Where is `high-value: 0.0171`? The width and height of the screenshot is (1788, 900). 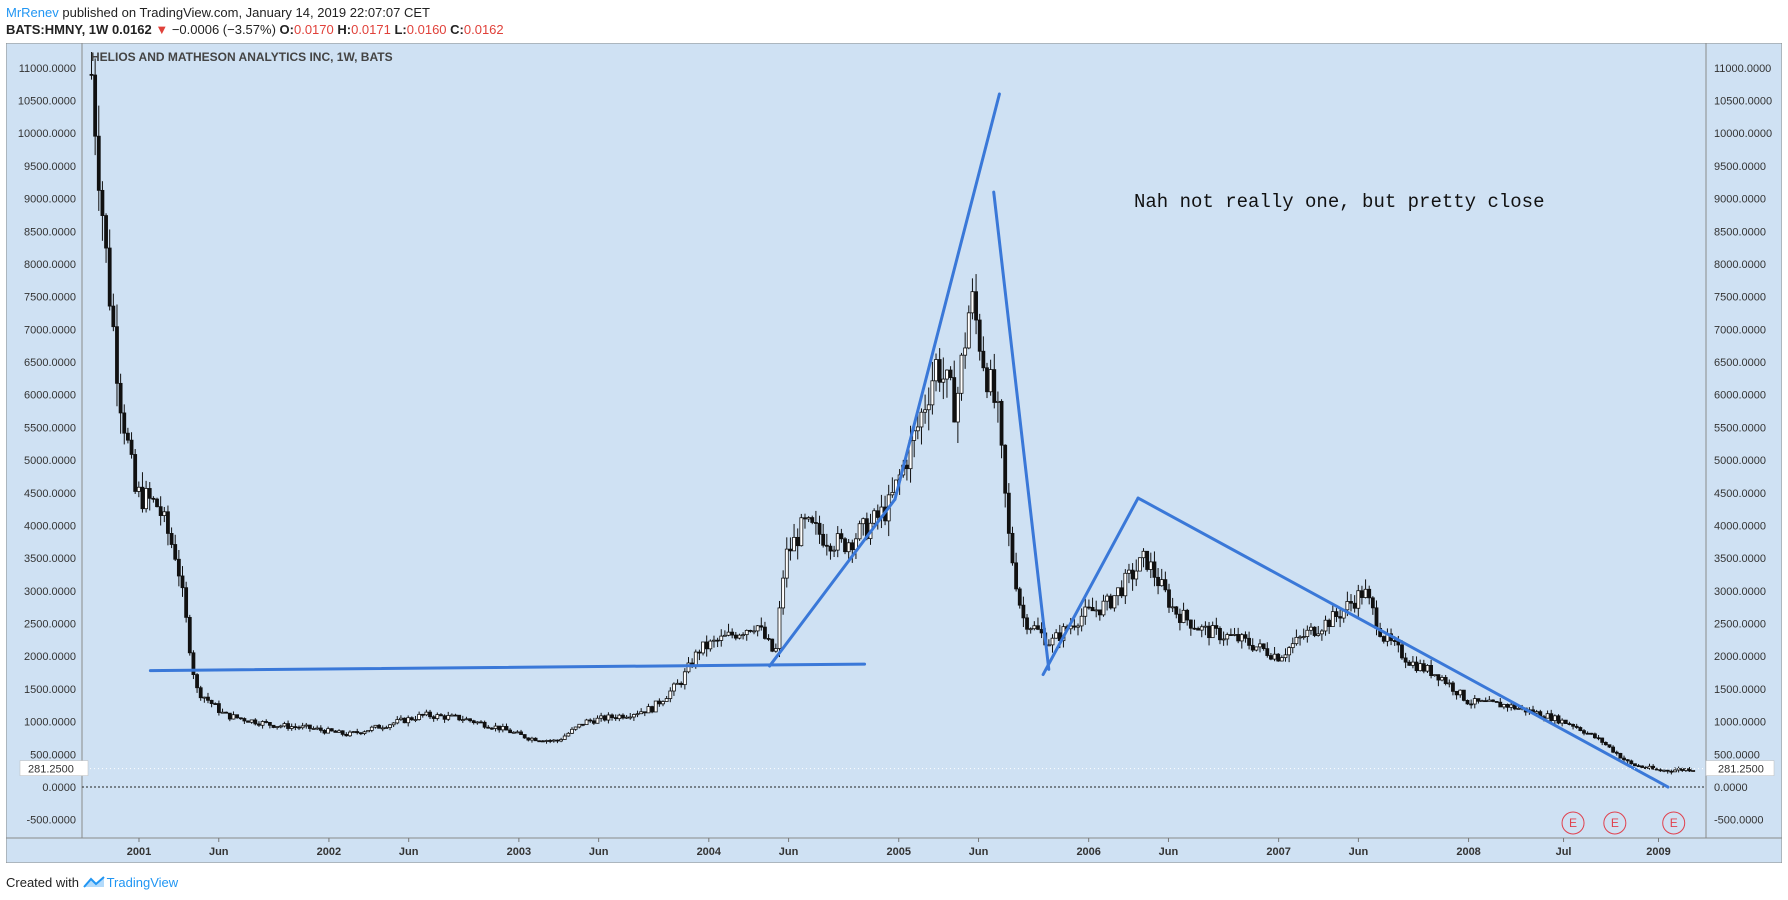 high-value: 0.0171 is located at coordinates (371, 29).